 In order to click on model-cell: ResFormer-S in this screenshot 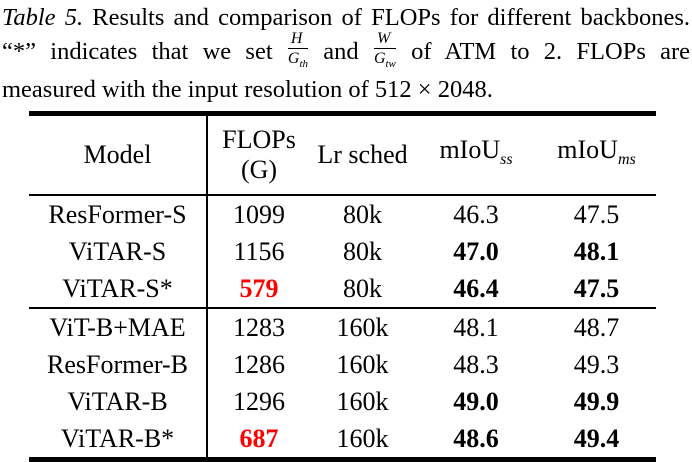, I will do `click(118, 214)`.